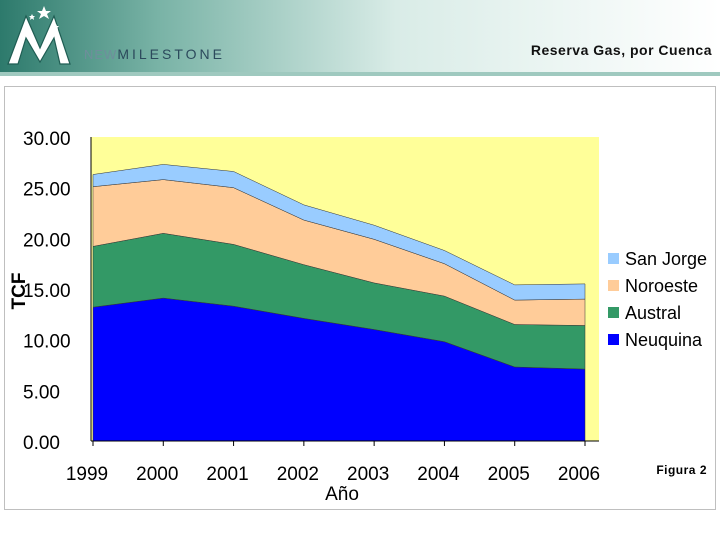 The image size is (720, 540). What do you see at coordinates (47, 139) in the screenshot?
I see `y-tick-label: 30.00` at bounding box center [47, 139].